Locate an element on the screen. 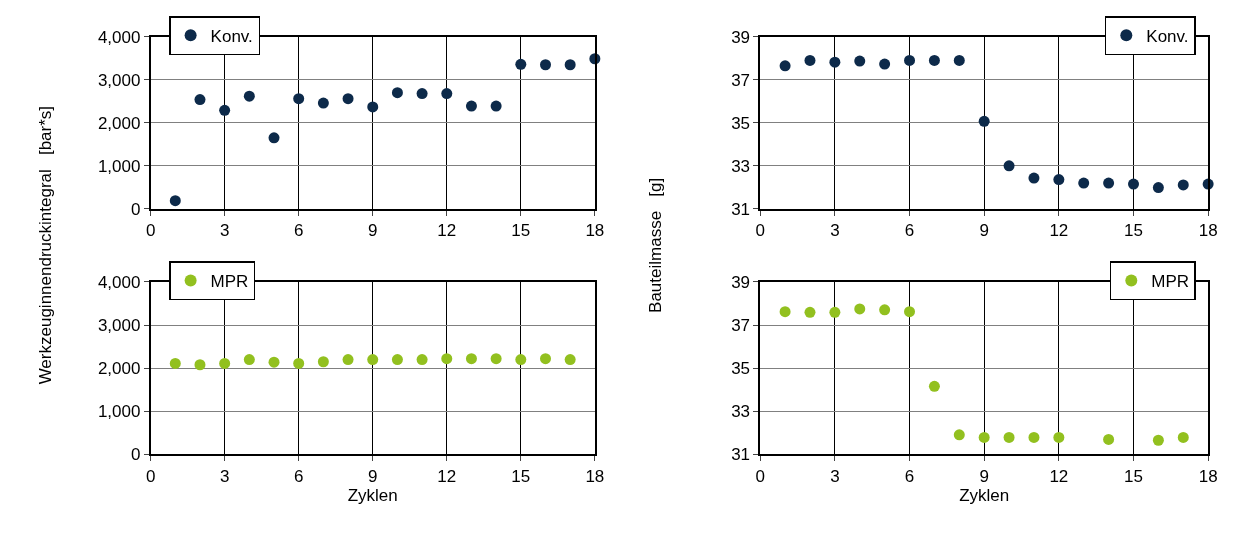 The width and height of the screenshot is (1248, 534). y-axis-title: Bauteilmasse [g] is located at coordinates (655, 245).